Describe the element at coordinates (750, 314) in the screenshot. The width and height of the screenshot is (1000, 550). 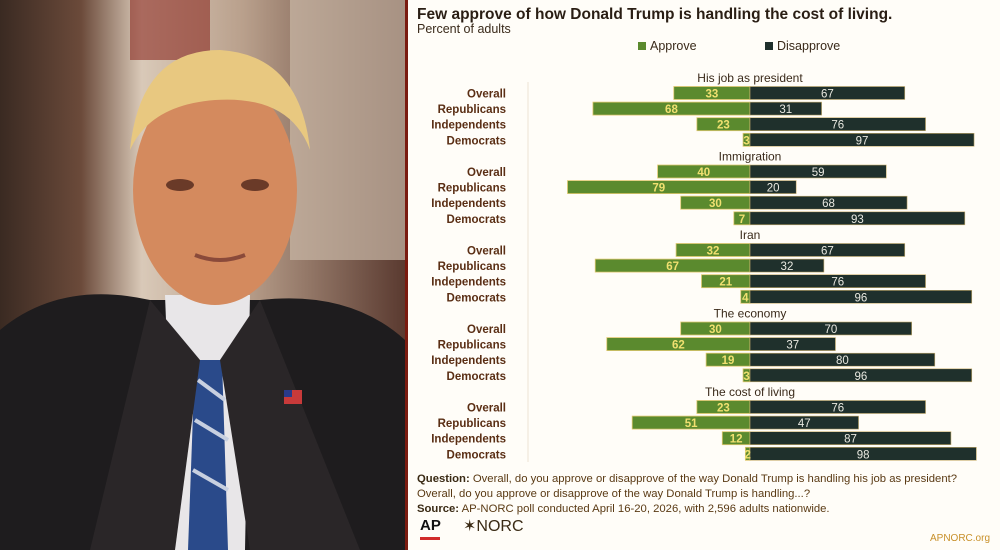
I see `group-title: The economy` at that location.